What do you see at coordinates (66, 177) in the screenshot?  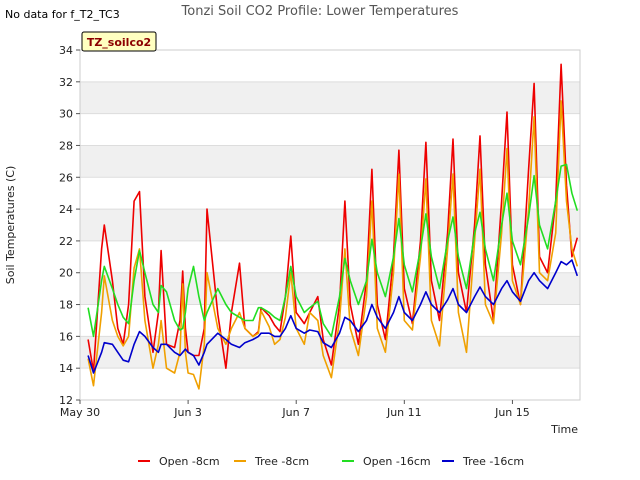 I see `y-tick-label: 26` at bounding box center [66, 177].